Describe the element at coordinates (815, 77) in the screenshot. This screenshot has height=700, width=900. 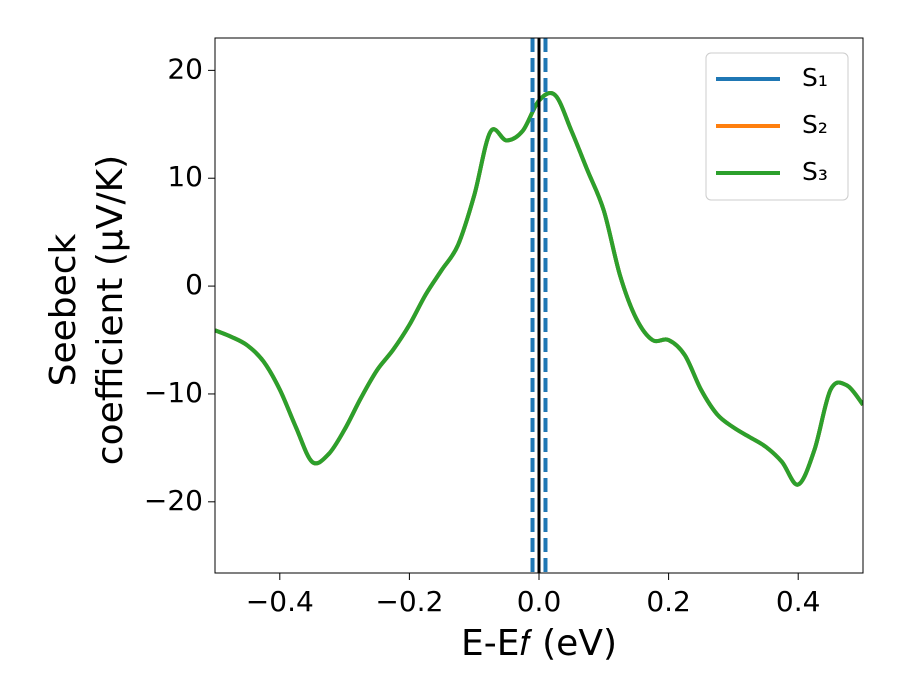
I see `legend-label: S₁` at that location.